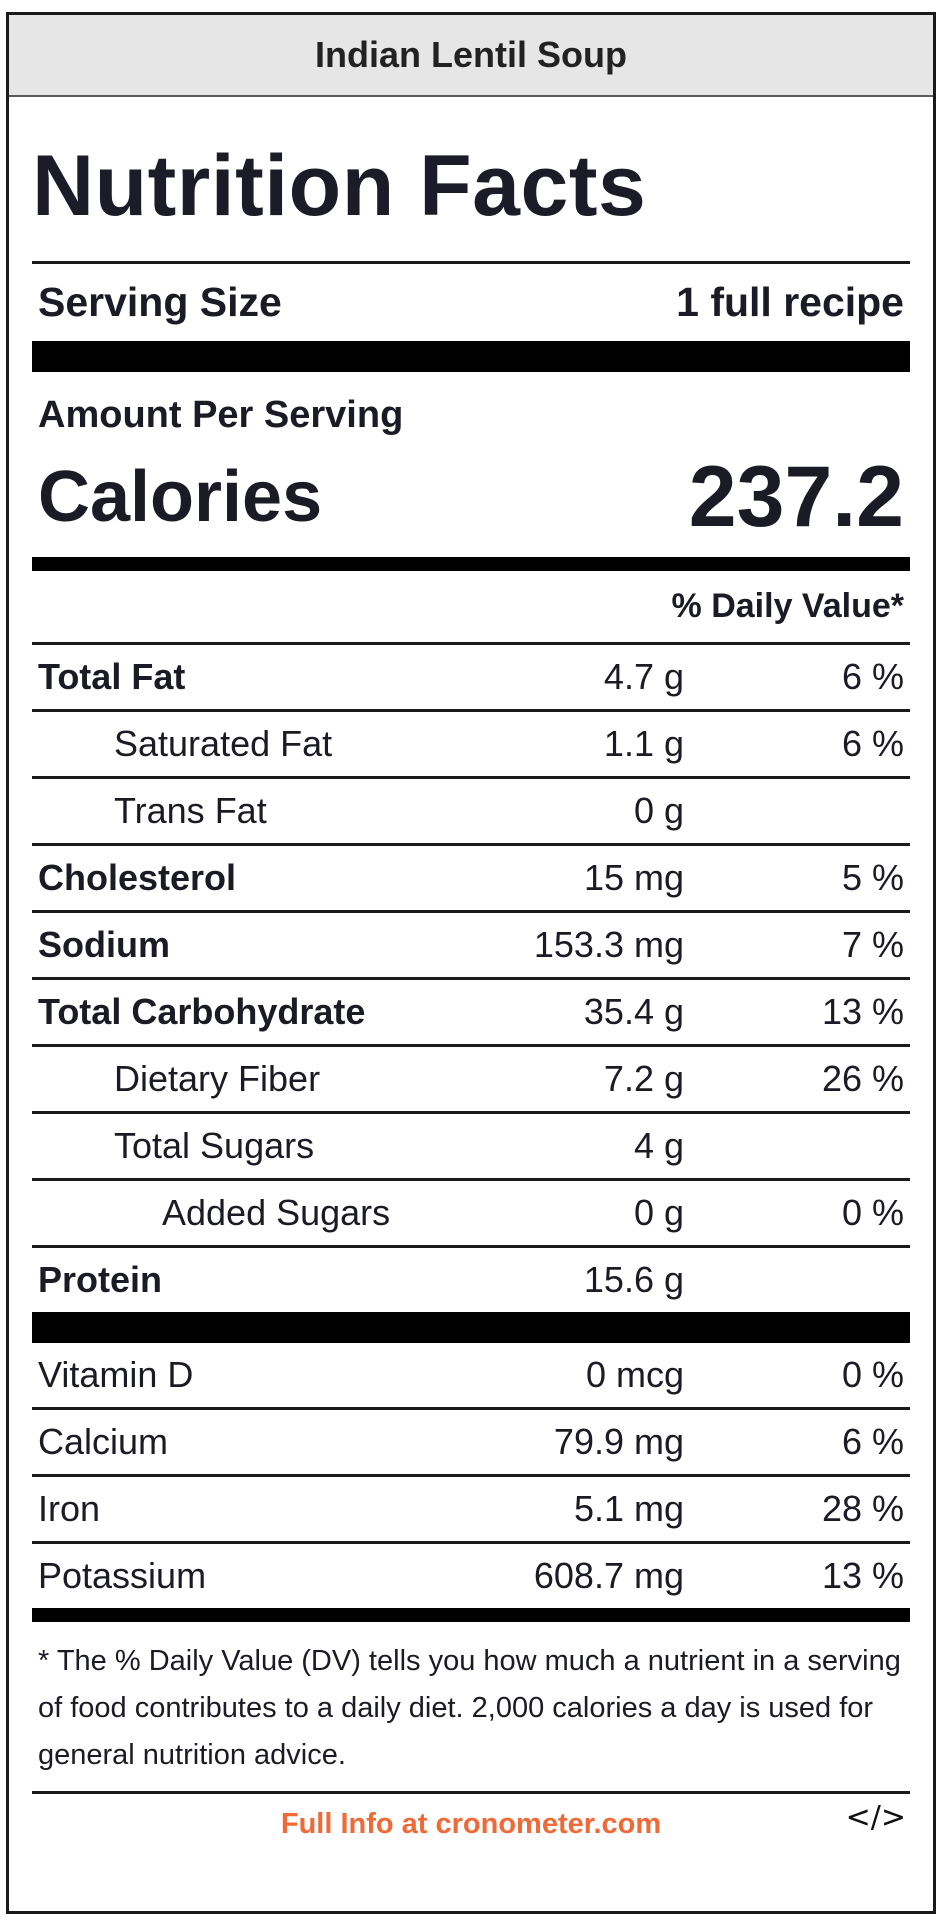 Image resolution: width=949 pixels, height=1920 pixels. Describe the element at coordinates (471, 56) in the screenshot. I see `recipe-title: Indian Lentil Soup` at that location.